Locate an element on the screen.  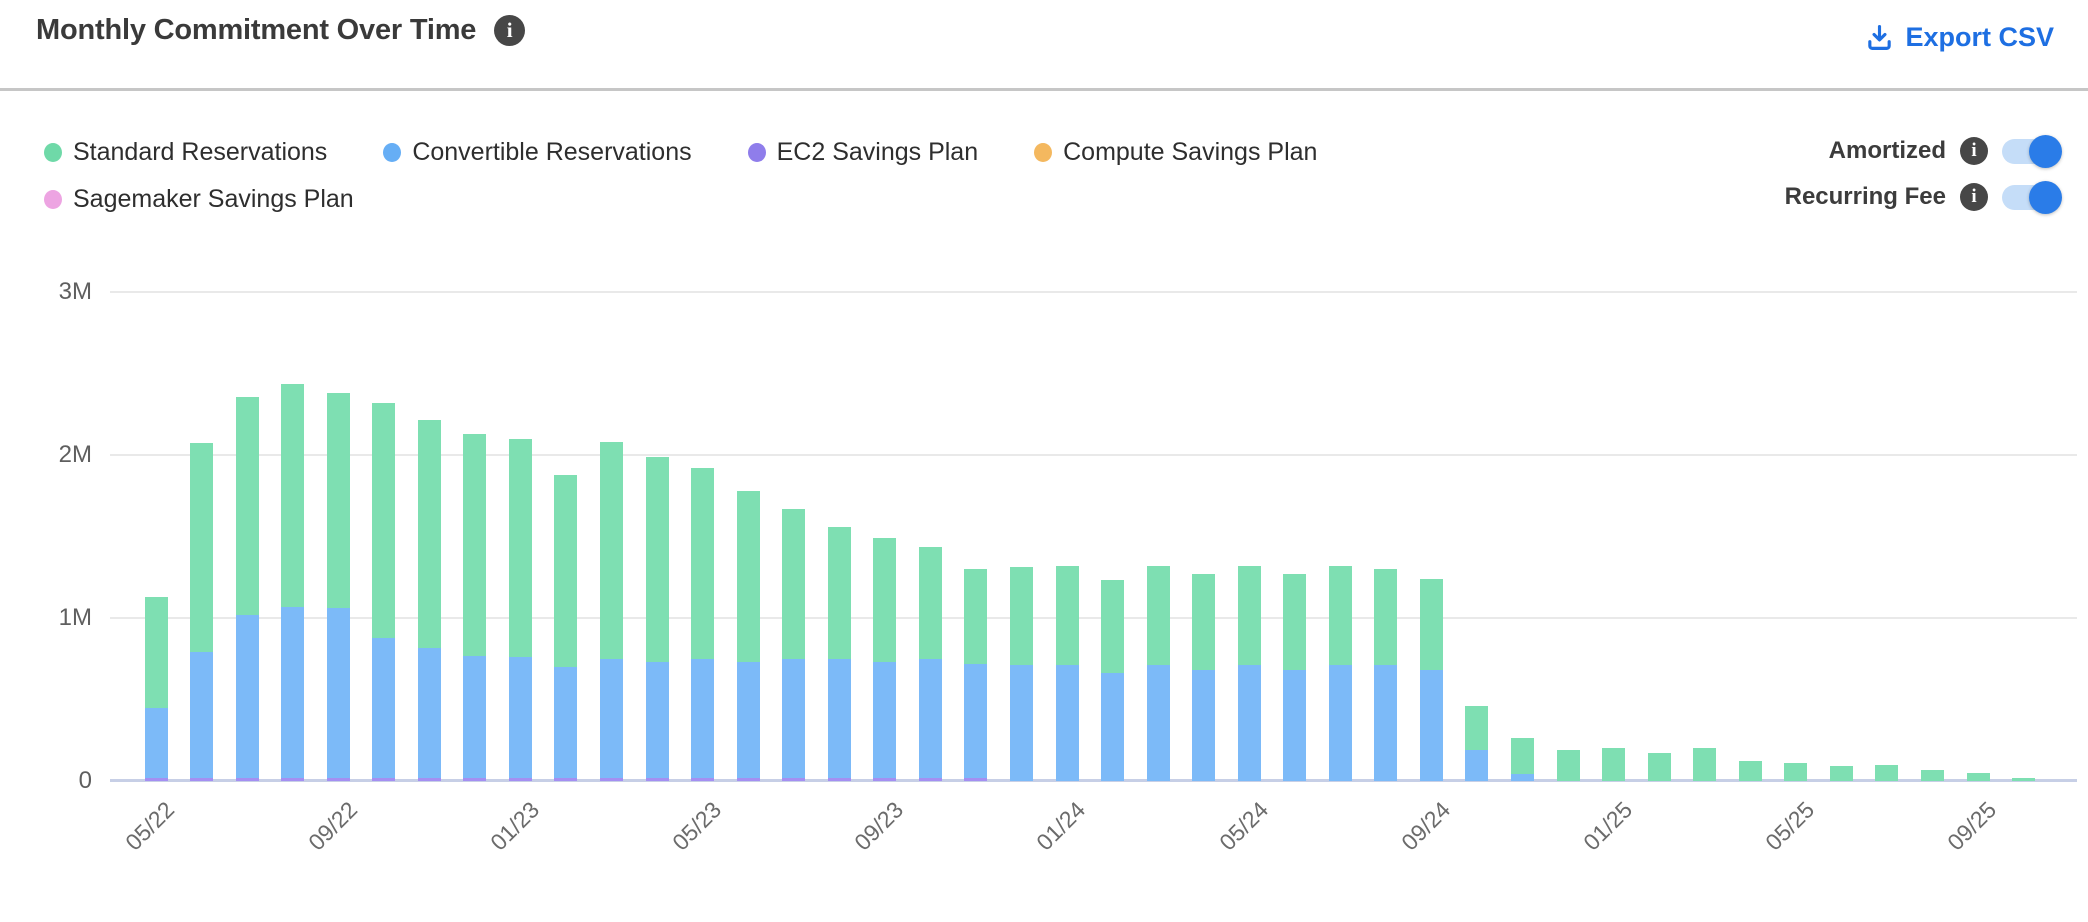
export-csv-button: Export CSV is located at coordinates (1959, 37).